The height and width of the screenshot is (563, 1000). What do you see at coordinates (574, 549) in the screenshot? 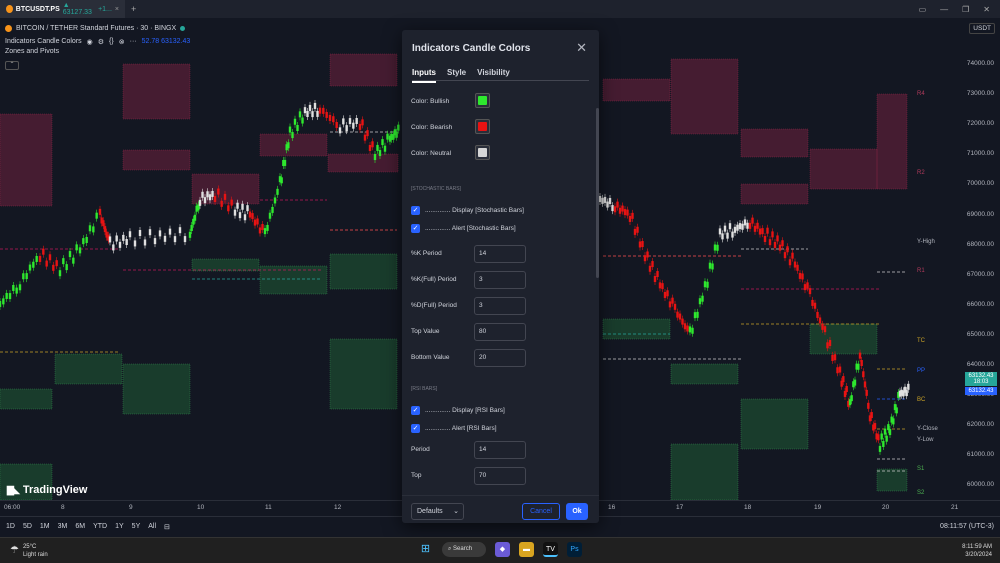
I see `photoshop-icon: Ps` at bounding box center [574, 549].